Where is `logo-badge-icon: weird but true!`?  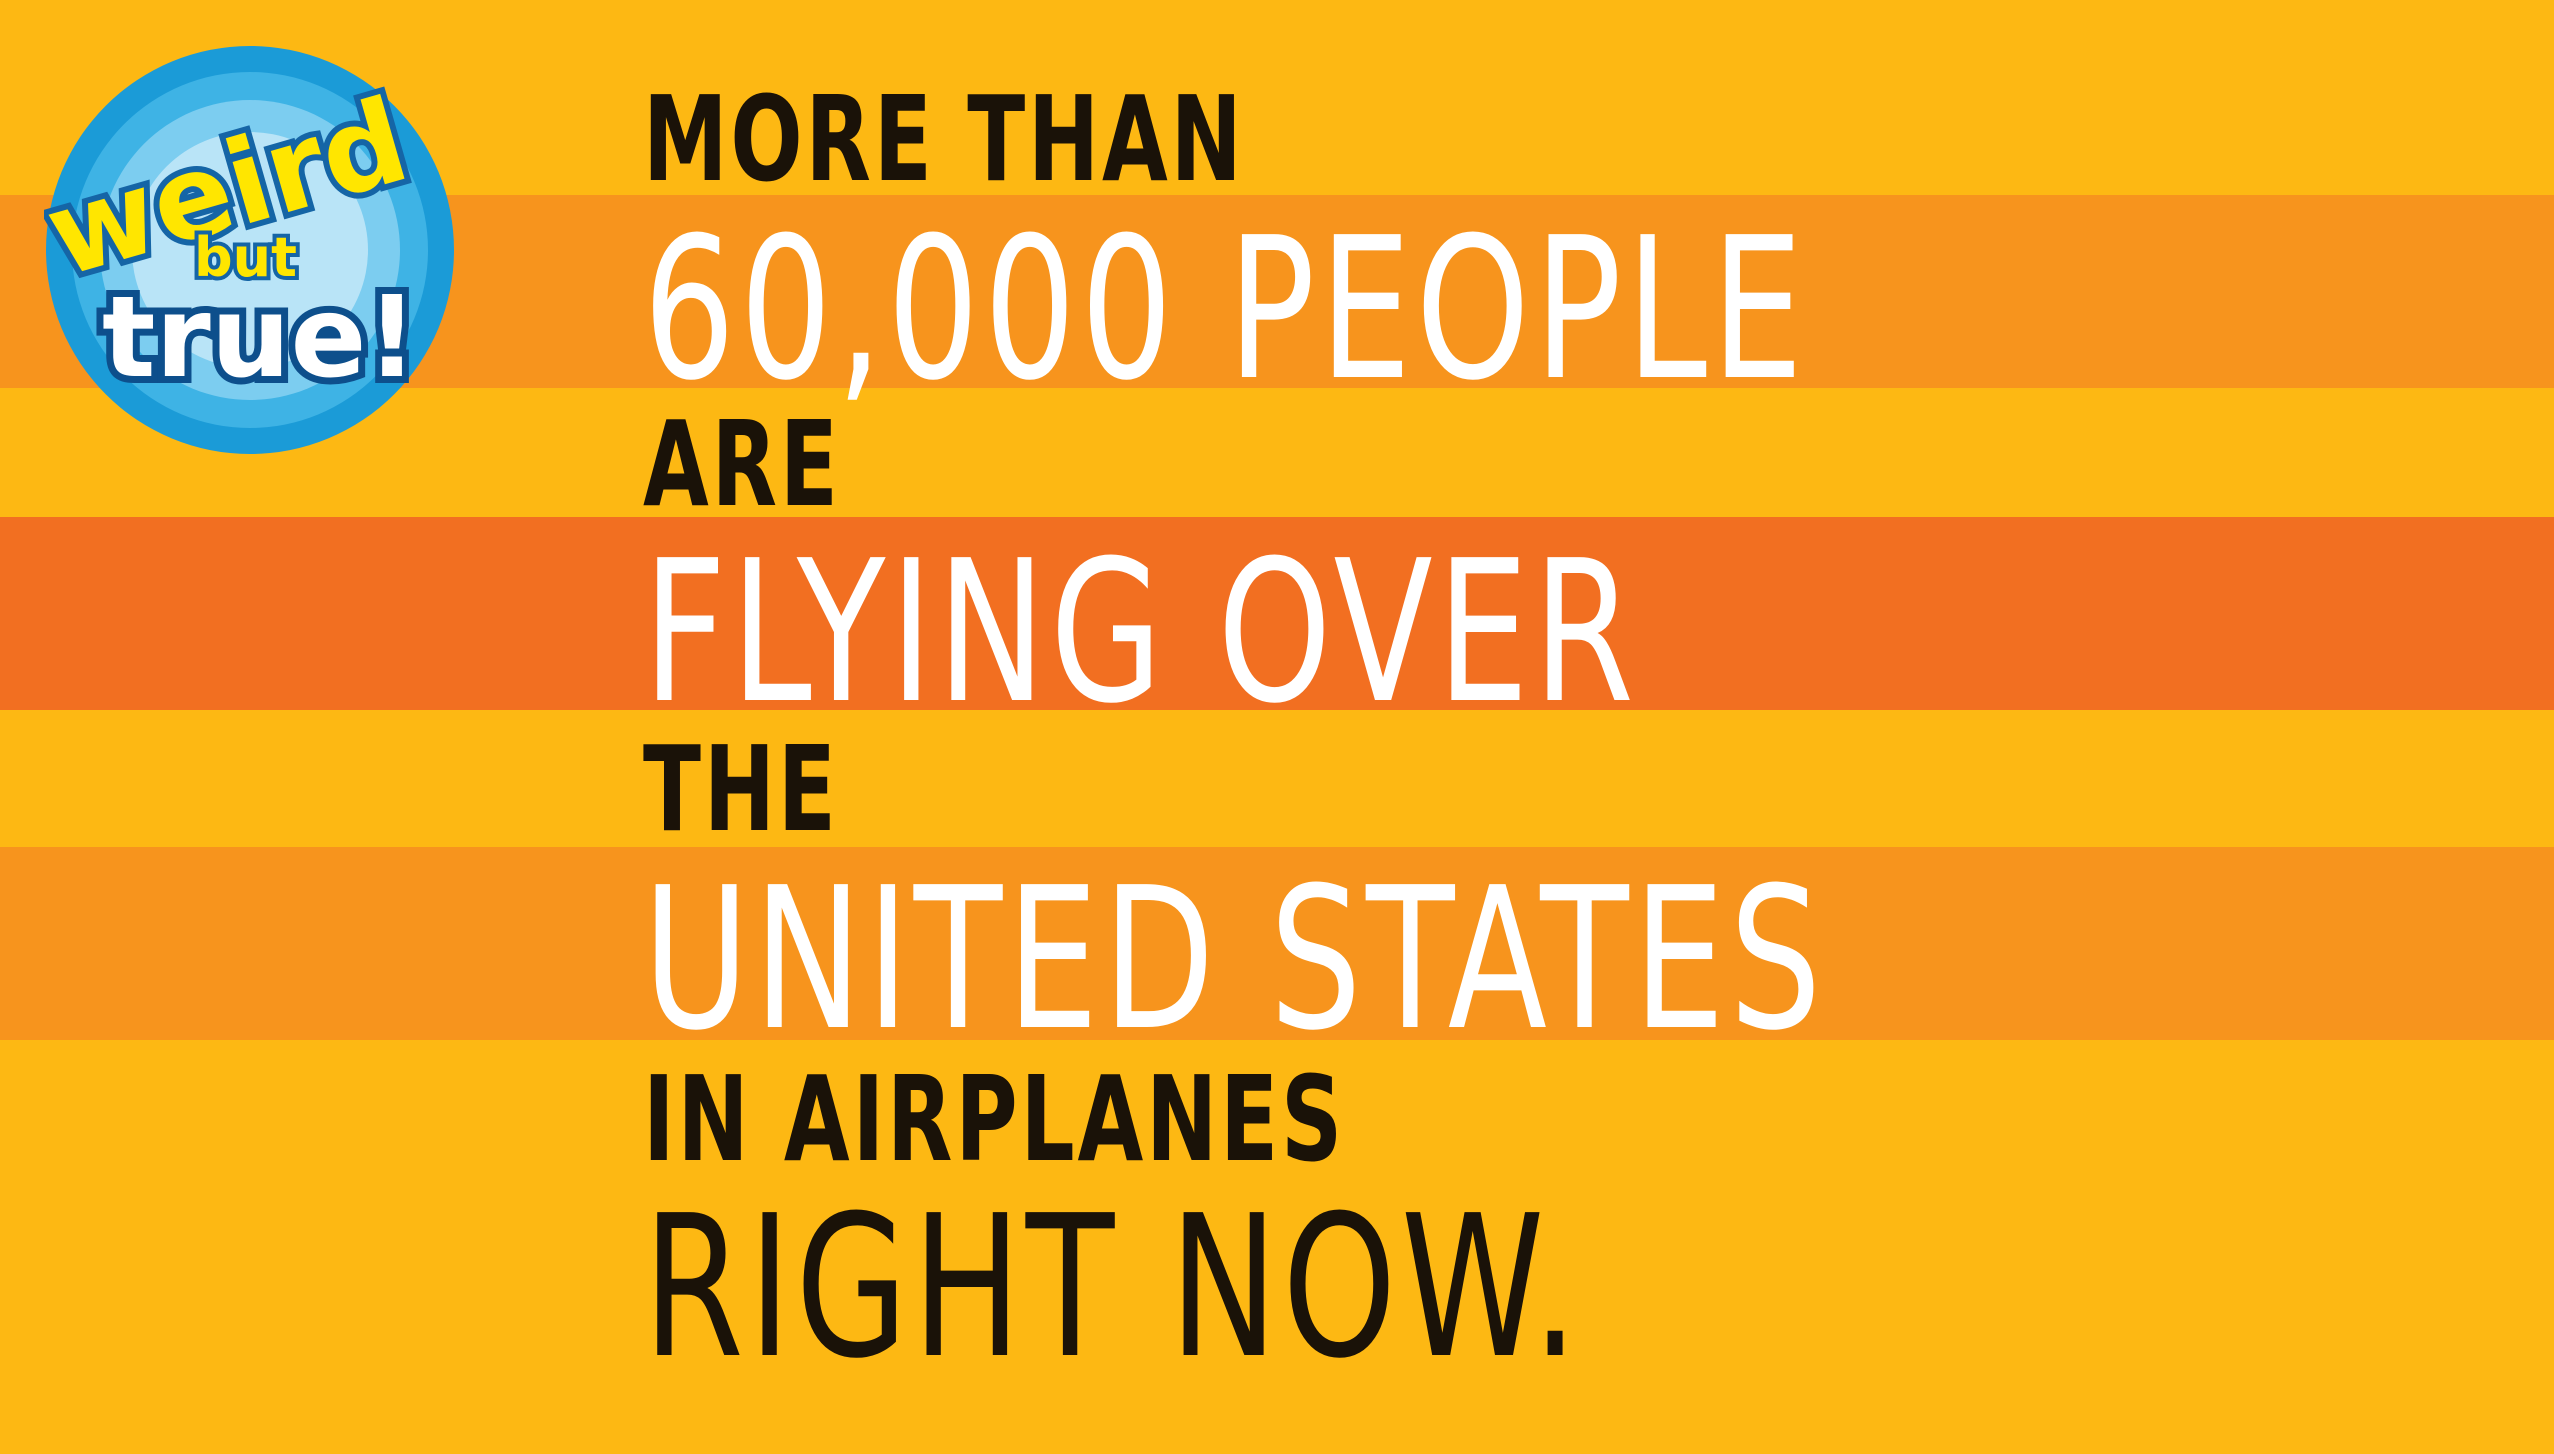
logo-badge-icon: weird but true! is located at coordinates (240, 250).